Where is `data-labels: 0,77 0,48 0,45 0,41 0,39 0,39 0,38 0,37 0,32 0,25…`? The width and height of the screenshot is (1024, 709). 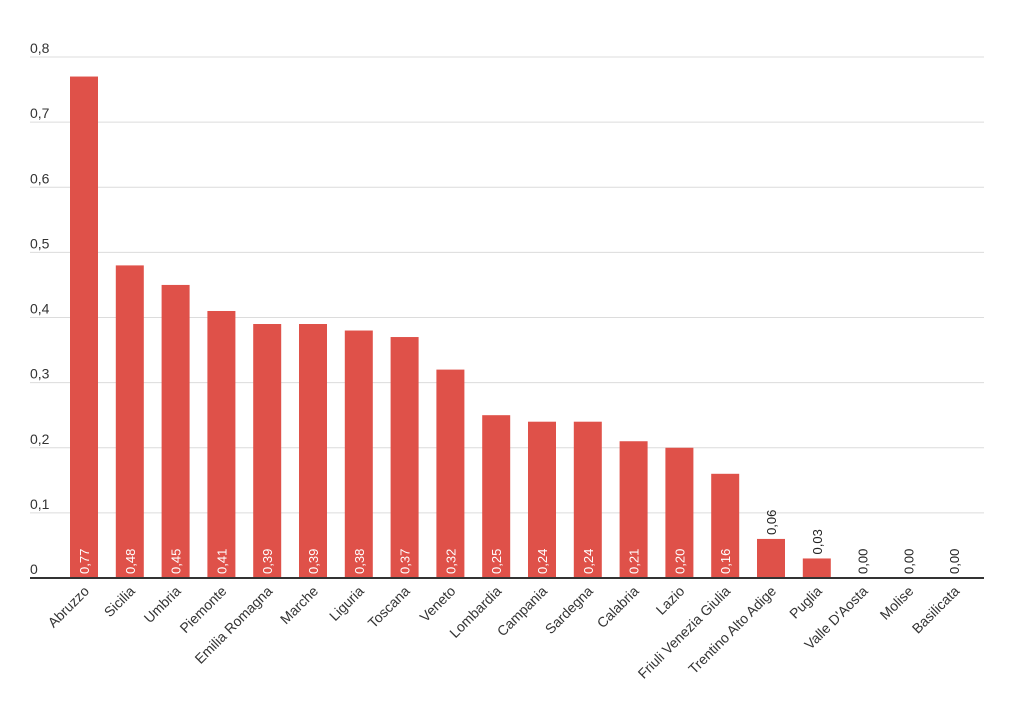 data-labels: 0,77 0,48 0,45 0,41 0,39 0,39 0,38 0,37 0,32 0,25… is located at coordinates (519, 542).